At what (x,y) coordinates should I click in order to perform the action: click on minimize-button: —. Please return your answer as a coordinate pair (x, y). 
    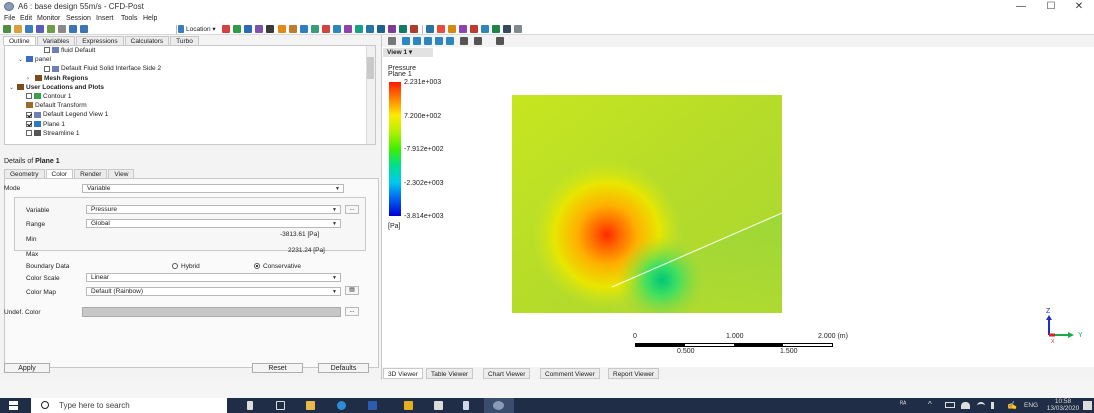
    Looking at the image, I should click on (1021, 6).